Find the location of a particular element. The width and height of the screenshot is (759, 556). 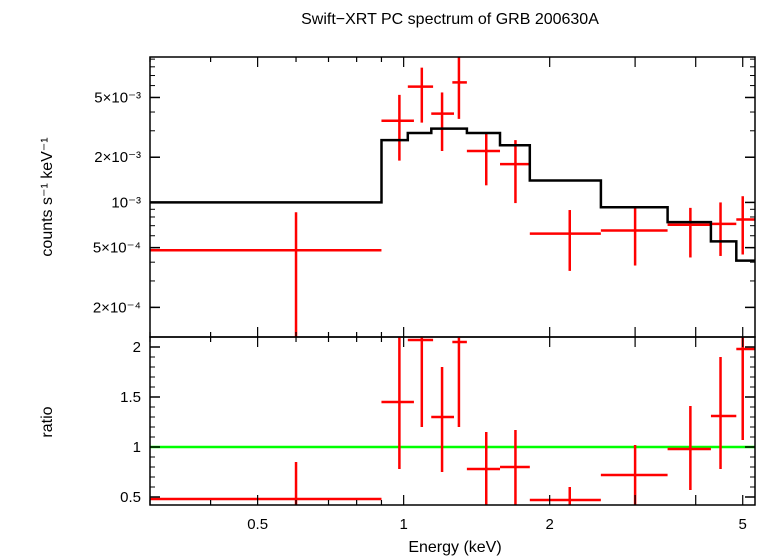

y-tick-label: 1.5 is located at coordinates (130, 397).